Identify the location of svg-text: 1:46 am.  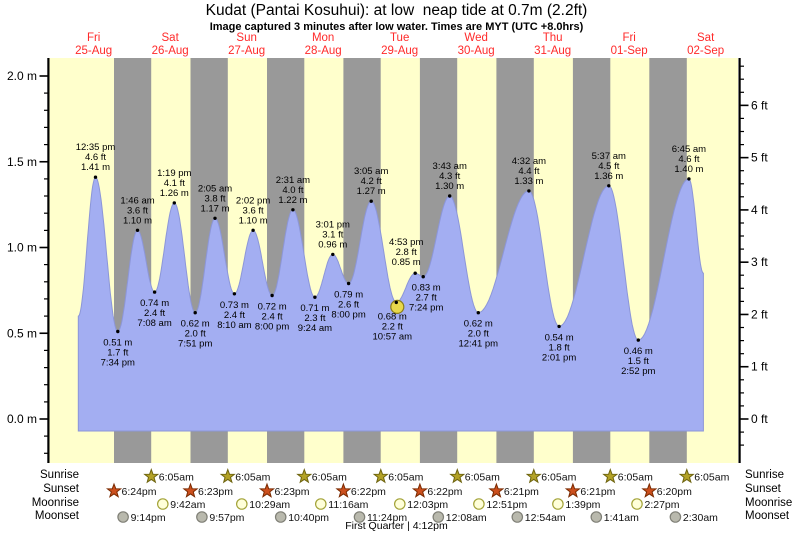
(137, 200).